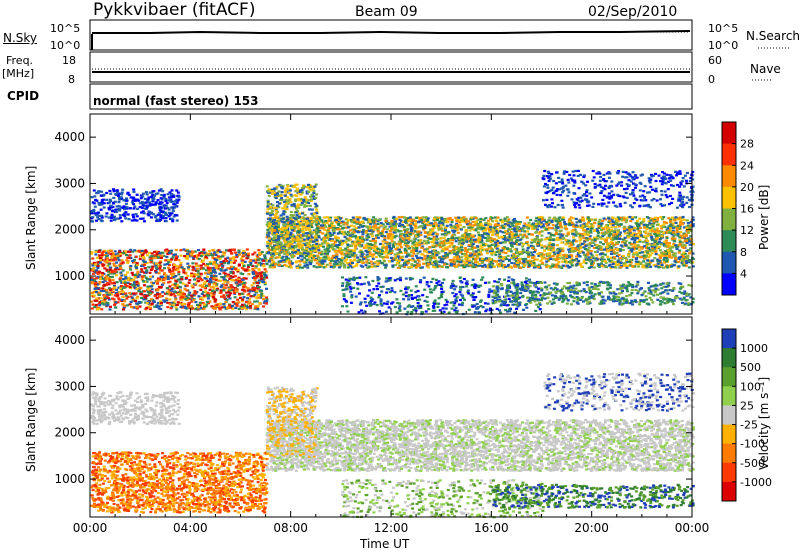 This screenshot has width=800, height=554. What do you see at coordinates (391, 96) in the screenshot?
I see `cpid-panel-frame` at bounding box center [391, 96].